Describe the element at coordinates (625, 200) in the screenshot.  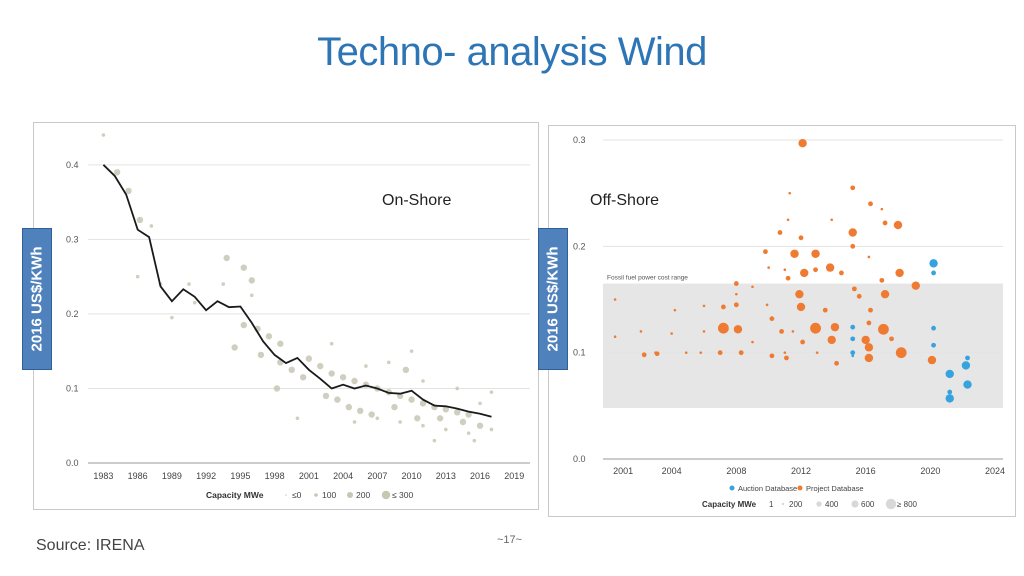
I see `offshore-label: Off-Shore` at that location.